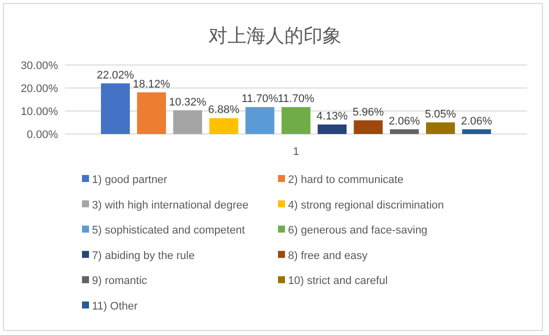 This screenshot has width=549, height=335. What do you see at coordinates (332, 116) in the screenshot?
I see `data-label: 4.13%` at bounding box center [332, 116].